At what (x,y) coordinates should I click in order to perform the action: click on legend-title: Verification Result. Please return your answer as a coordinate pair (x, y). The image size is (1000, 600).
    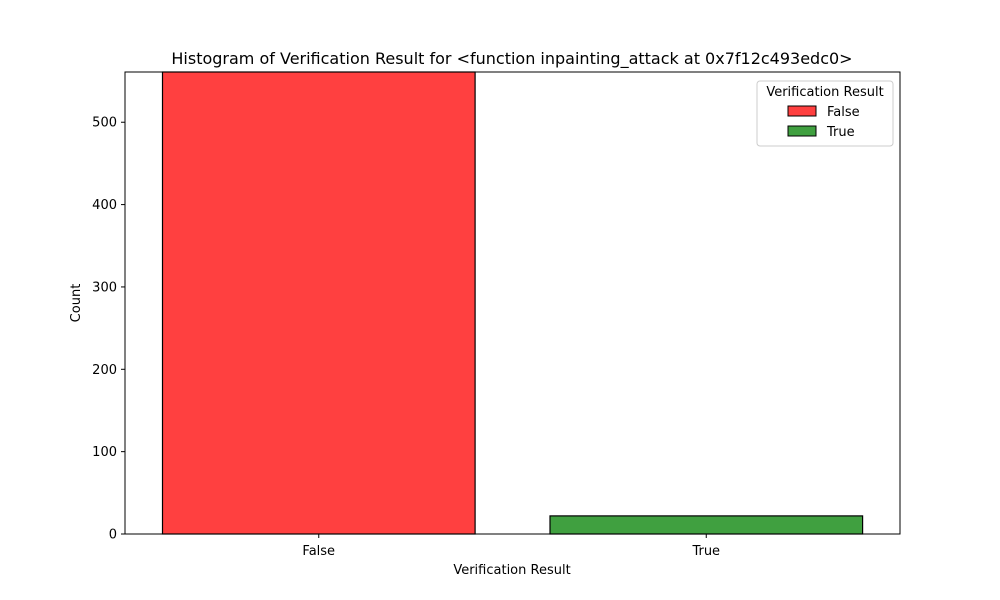
    Looking at the image, I should click on (824, 92).